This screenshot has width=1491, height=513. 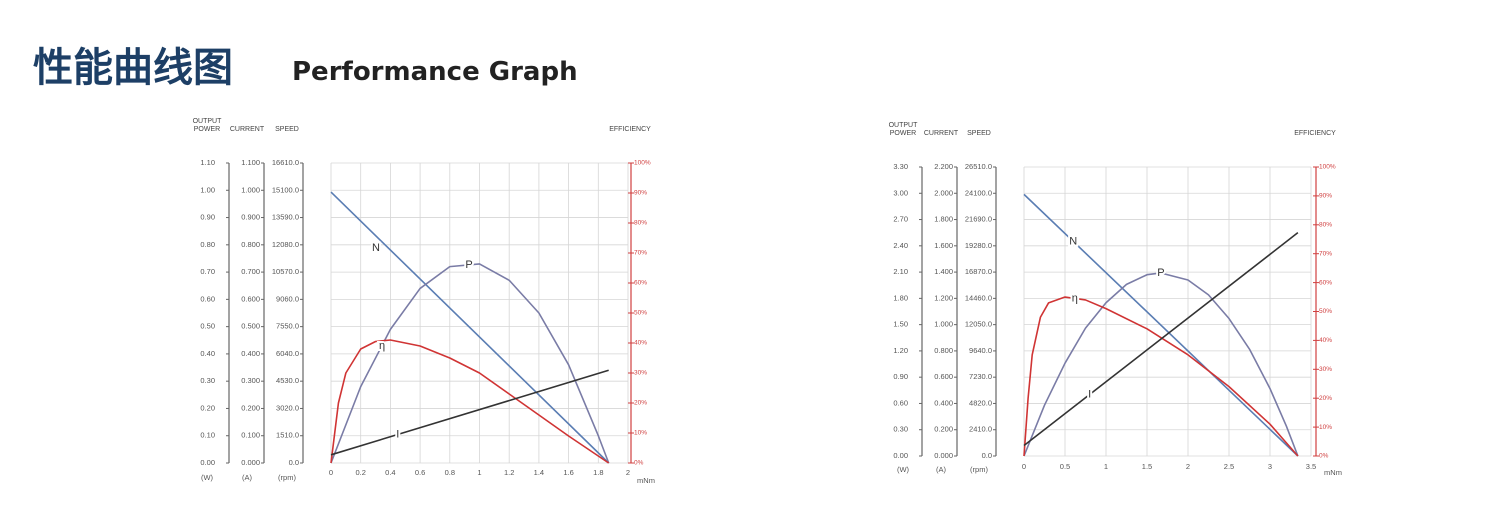 What do you see at coordinates (207, 435) in the screenshot?
I see `y-tick-label: 0.10` at bounding box center [207, 435].